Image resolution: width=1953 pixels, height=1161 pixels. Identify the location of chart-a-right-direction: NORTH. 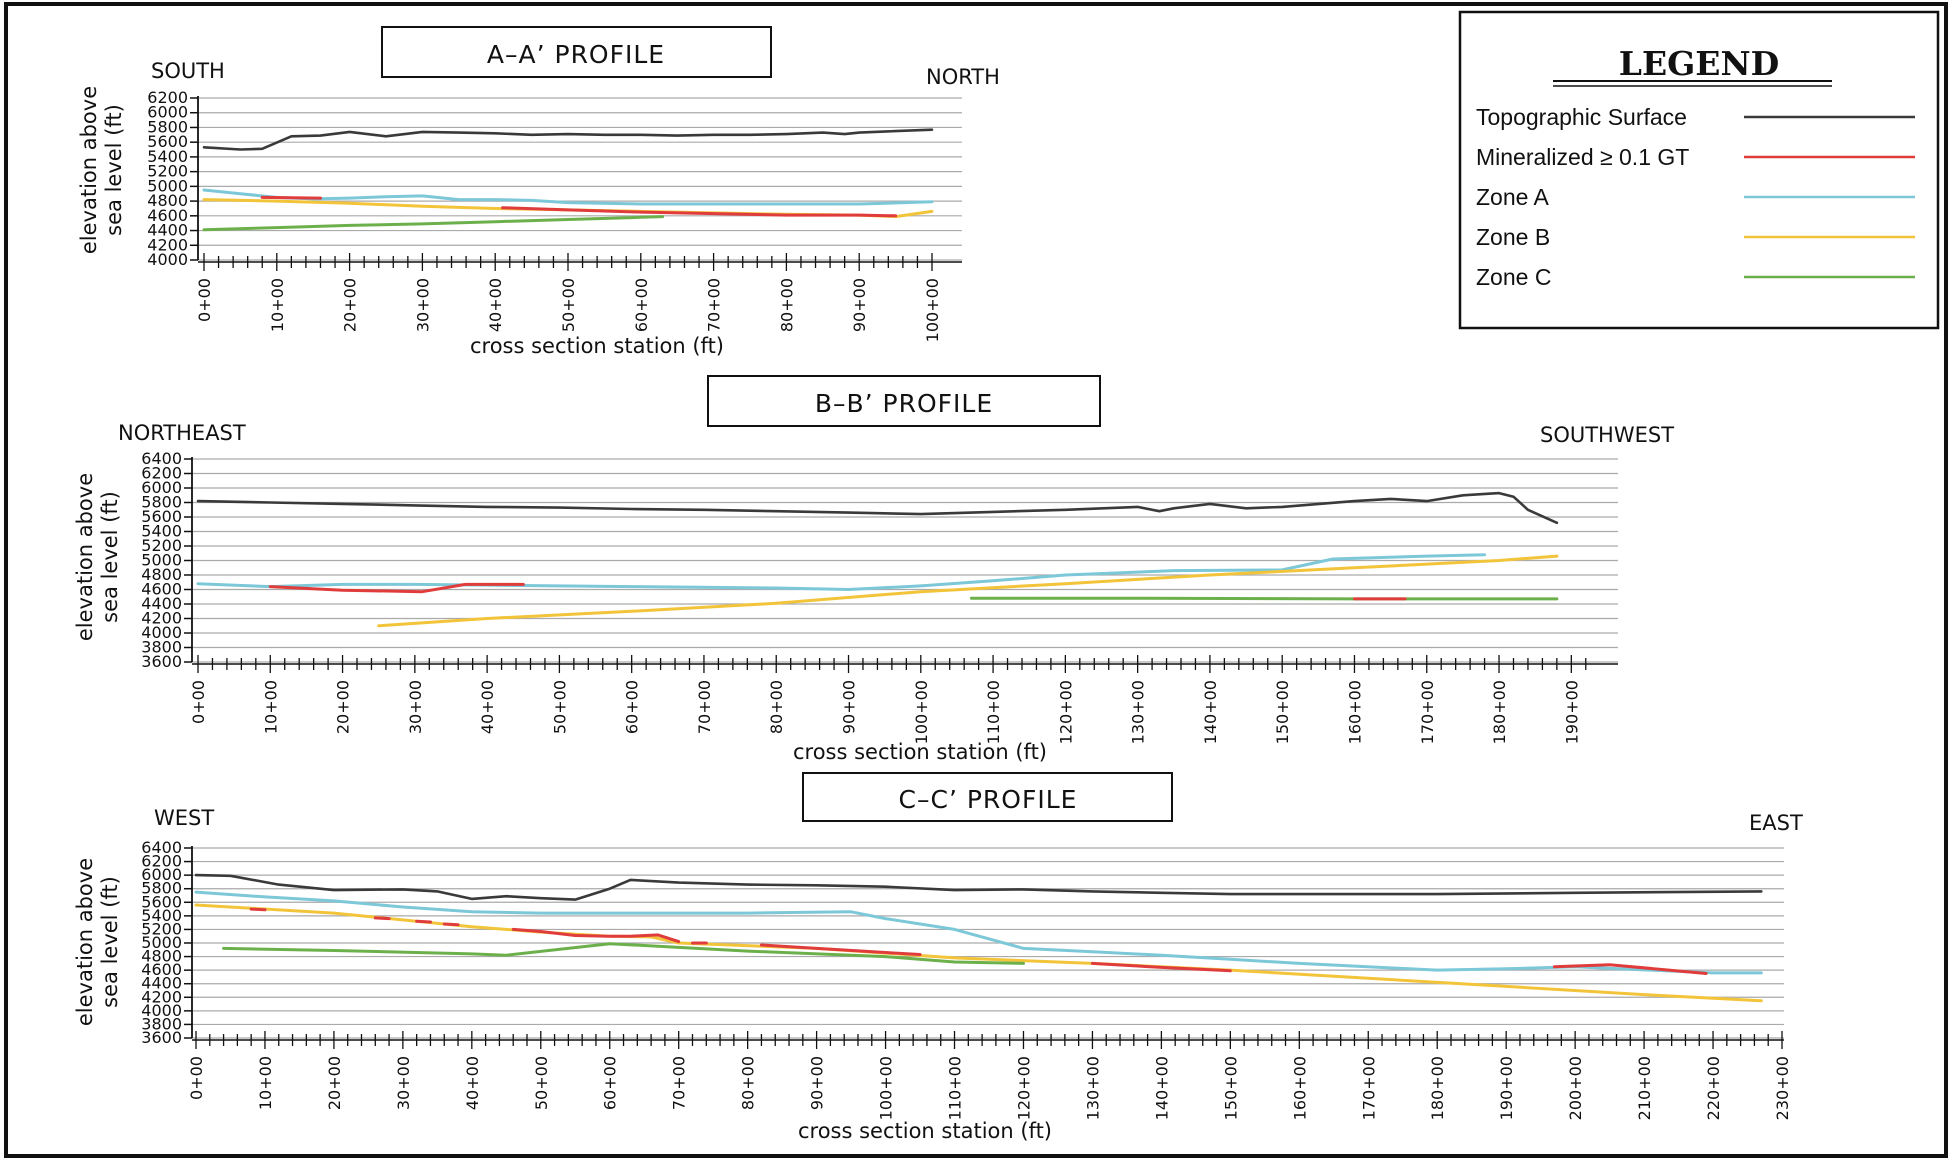
(963, 77).